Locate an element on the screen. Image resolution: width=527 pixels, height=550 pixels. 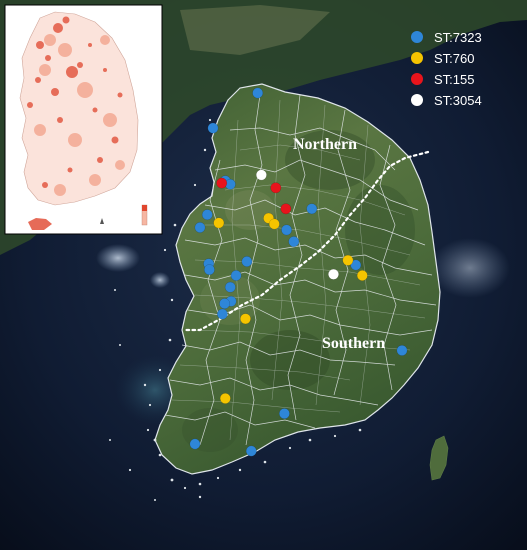
legend-label: ST:760 is located at coordinates (454, 58).